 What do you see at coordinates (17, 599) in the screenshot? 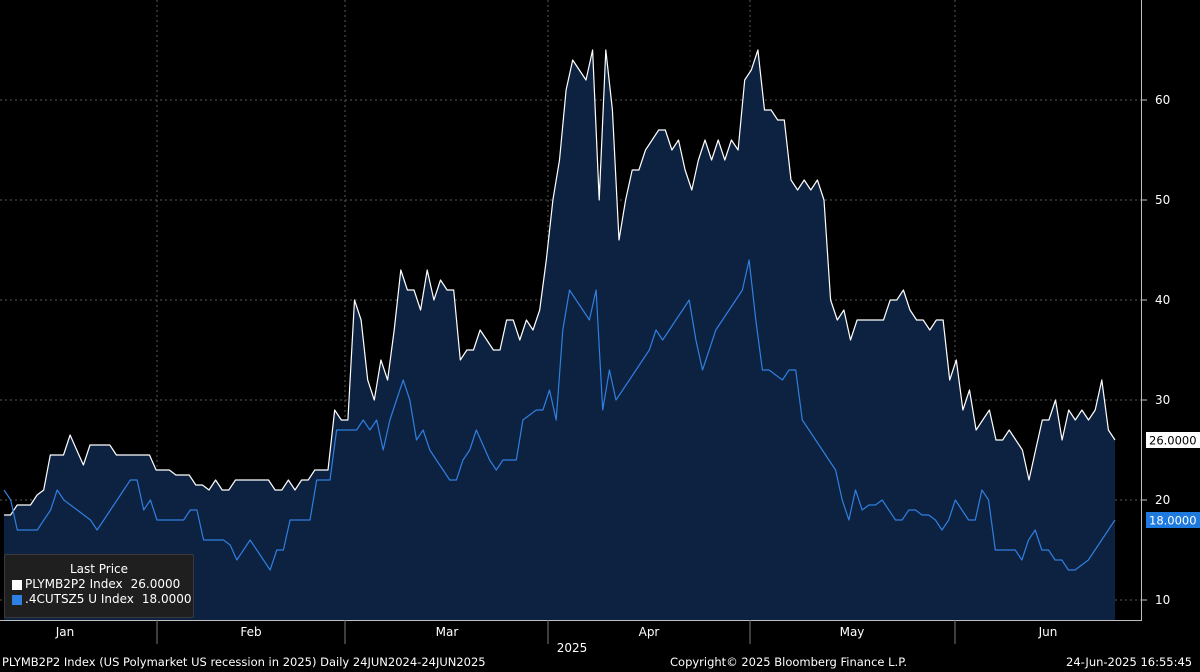
I see `legend-swatch-blue` at bounding box center [17, 599].